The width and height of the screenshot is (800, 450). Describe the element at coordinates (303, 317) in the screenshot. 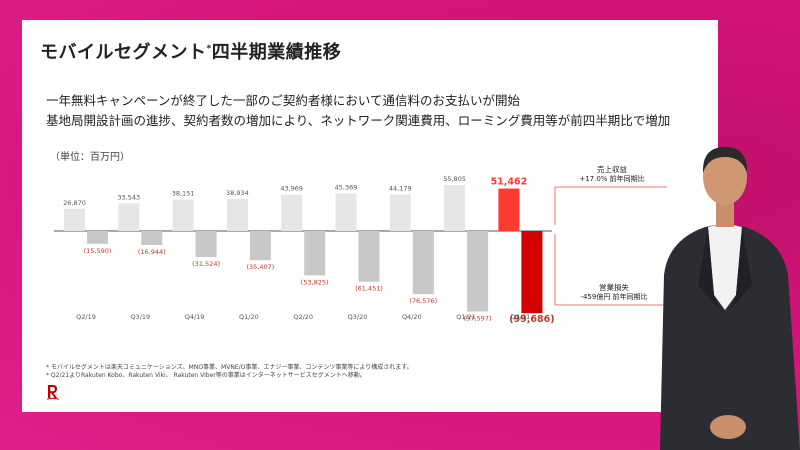

I see `x-tick-label: Q2/20` at that location.